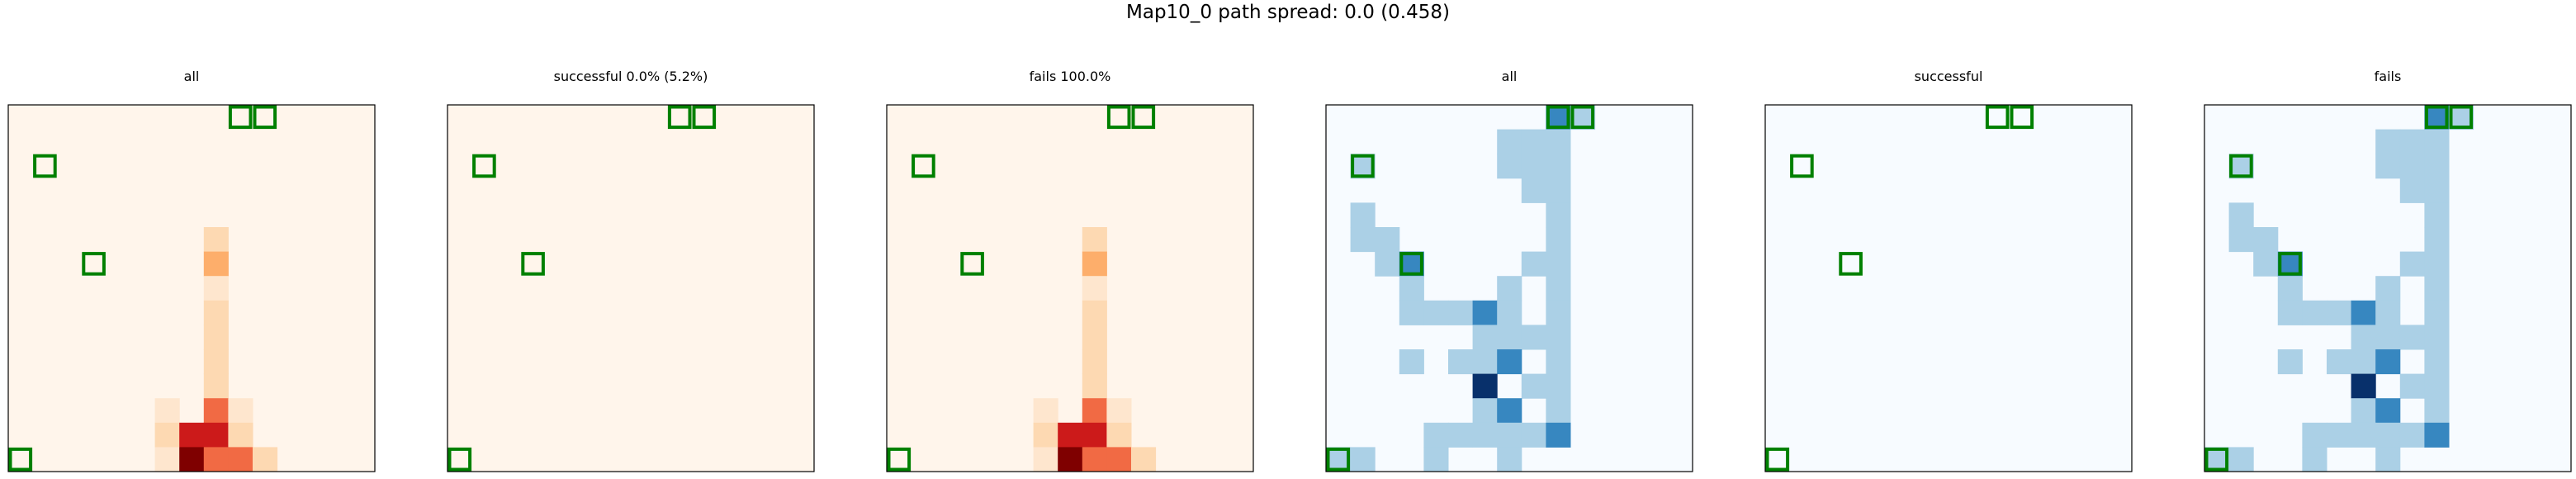 The width and height of the screenshot is (2576, 479). Describe the element at coordinates (1070, 77) in the screenshot. I see `panel-title: fails 100.0%` at that location.